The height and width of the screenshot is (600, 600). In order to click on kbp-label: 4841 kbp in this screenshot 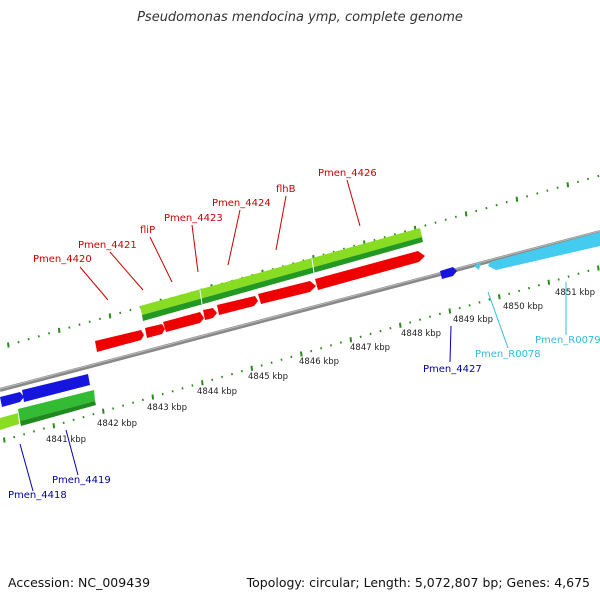, I will do `click(66, 440)`.